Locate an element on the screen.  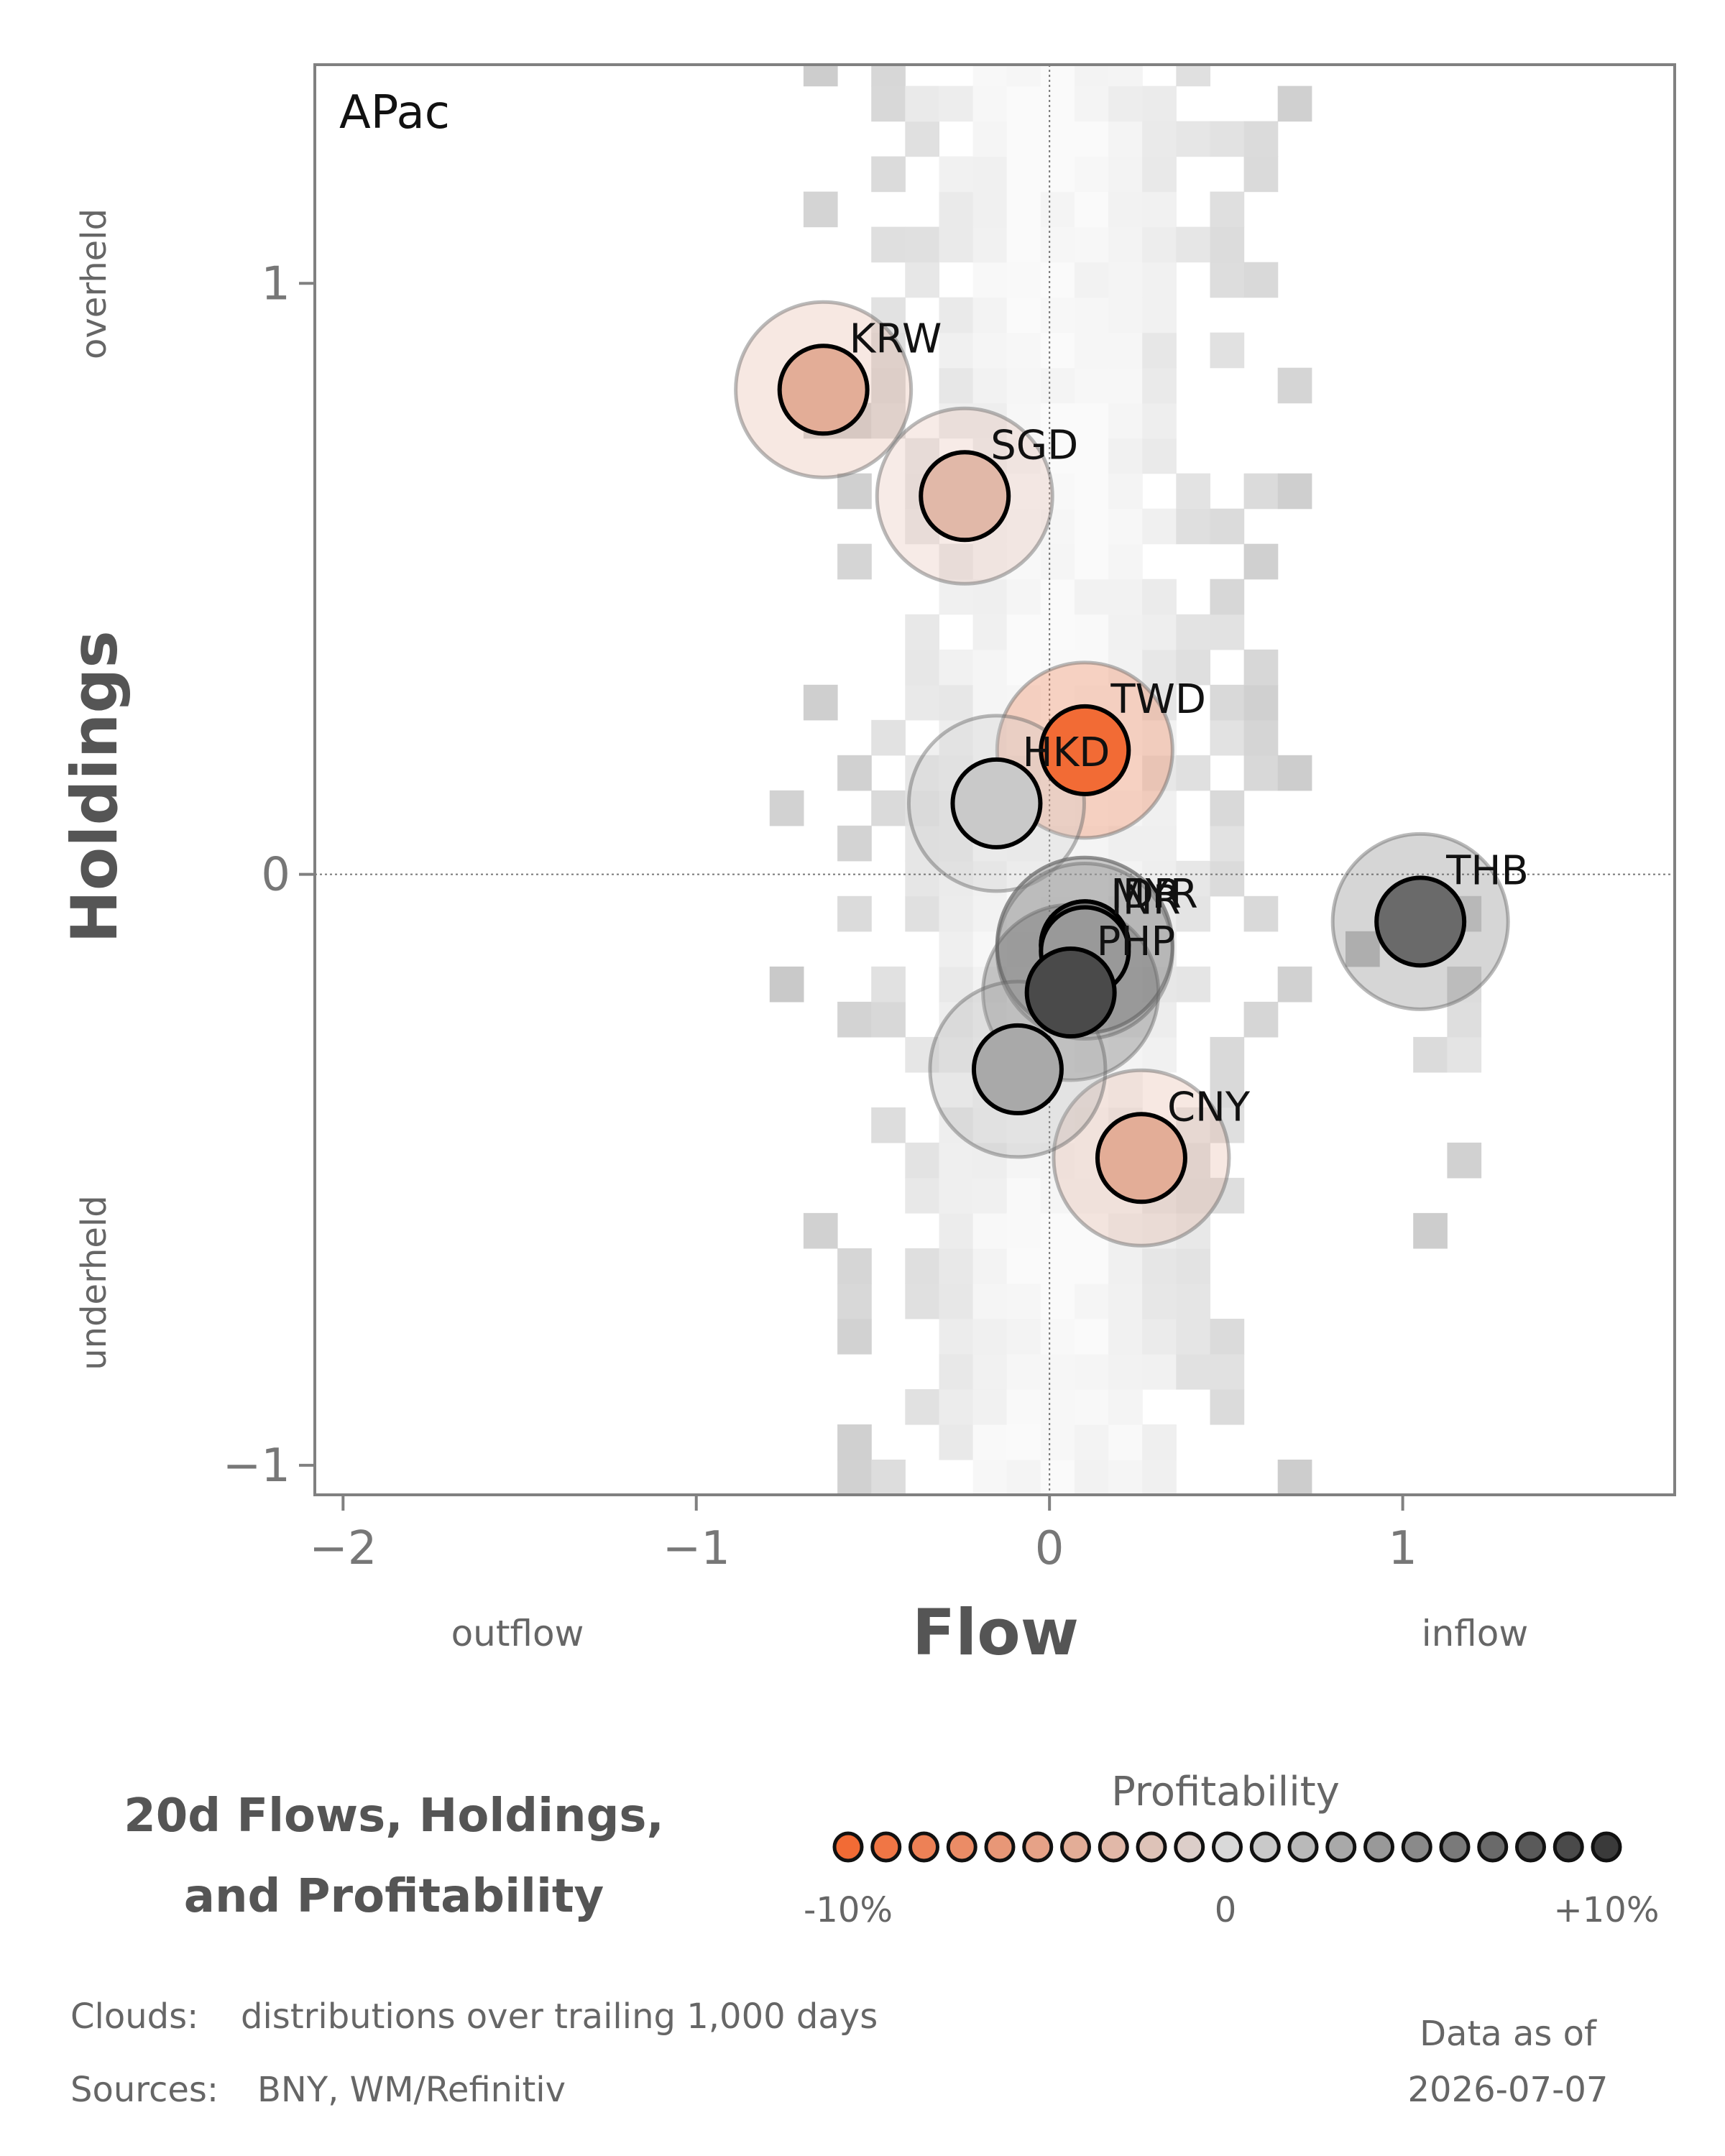
y-tick-label: 1 is located at coordinates (275, 283).